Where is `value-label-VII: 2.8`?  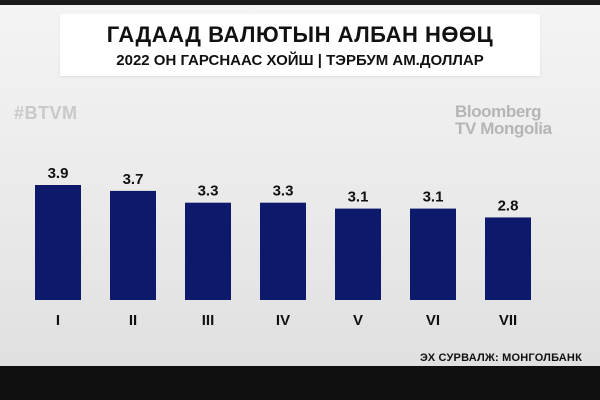
value-label-VII: 2.8 is located at coordinates (508, 205).